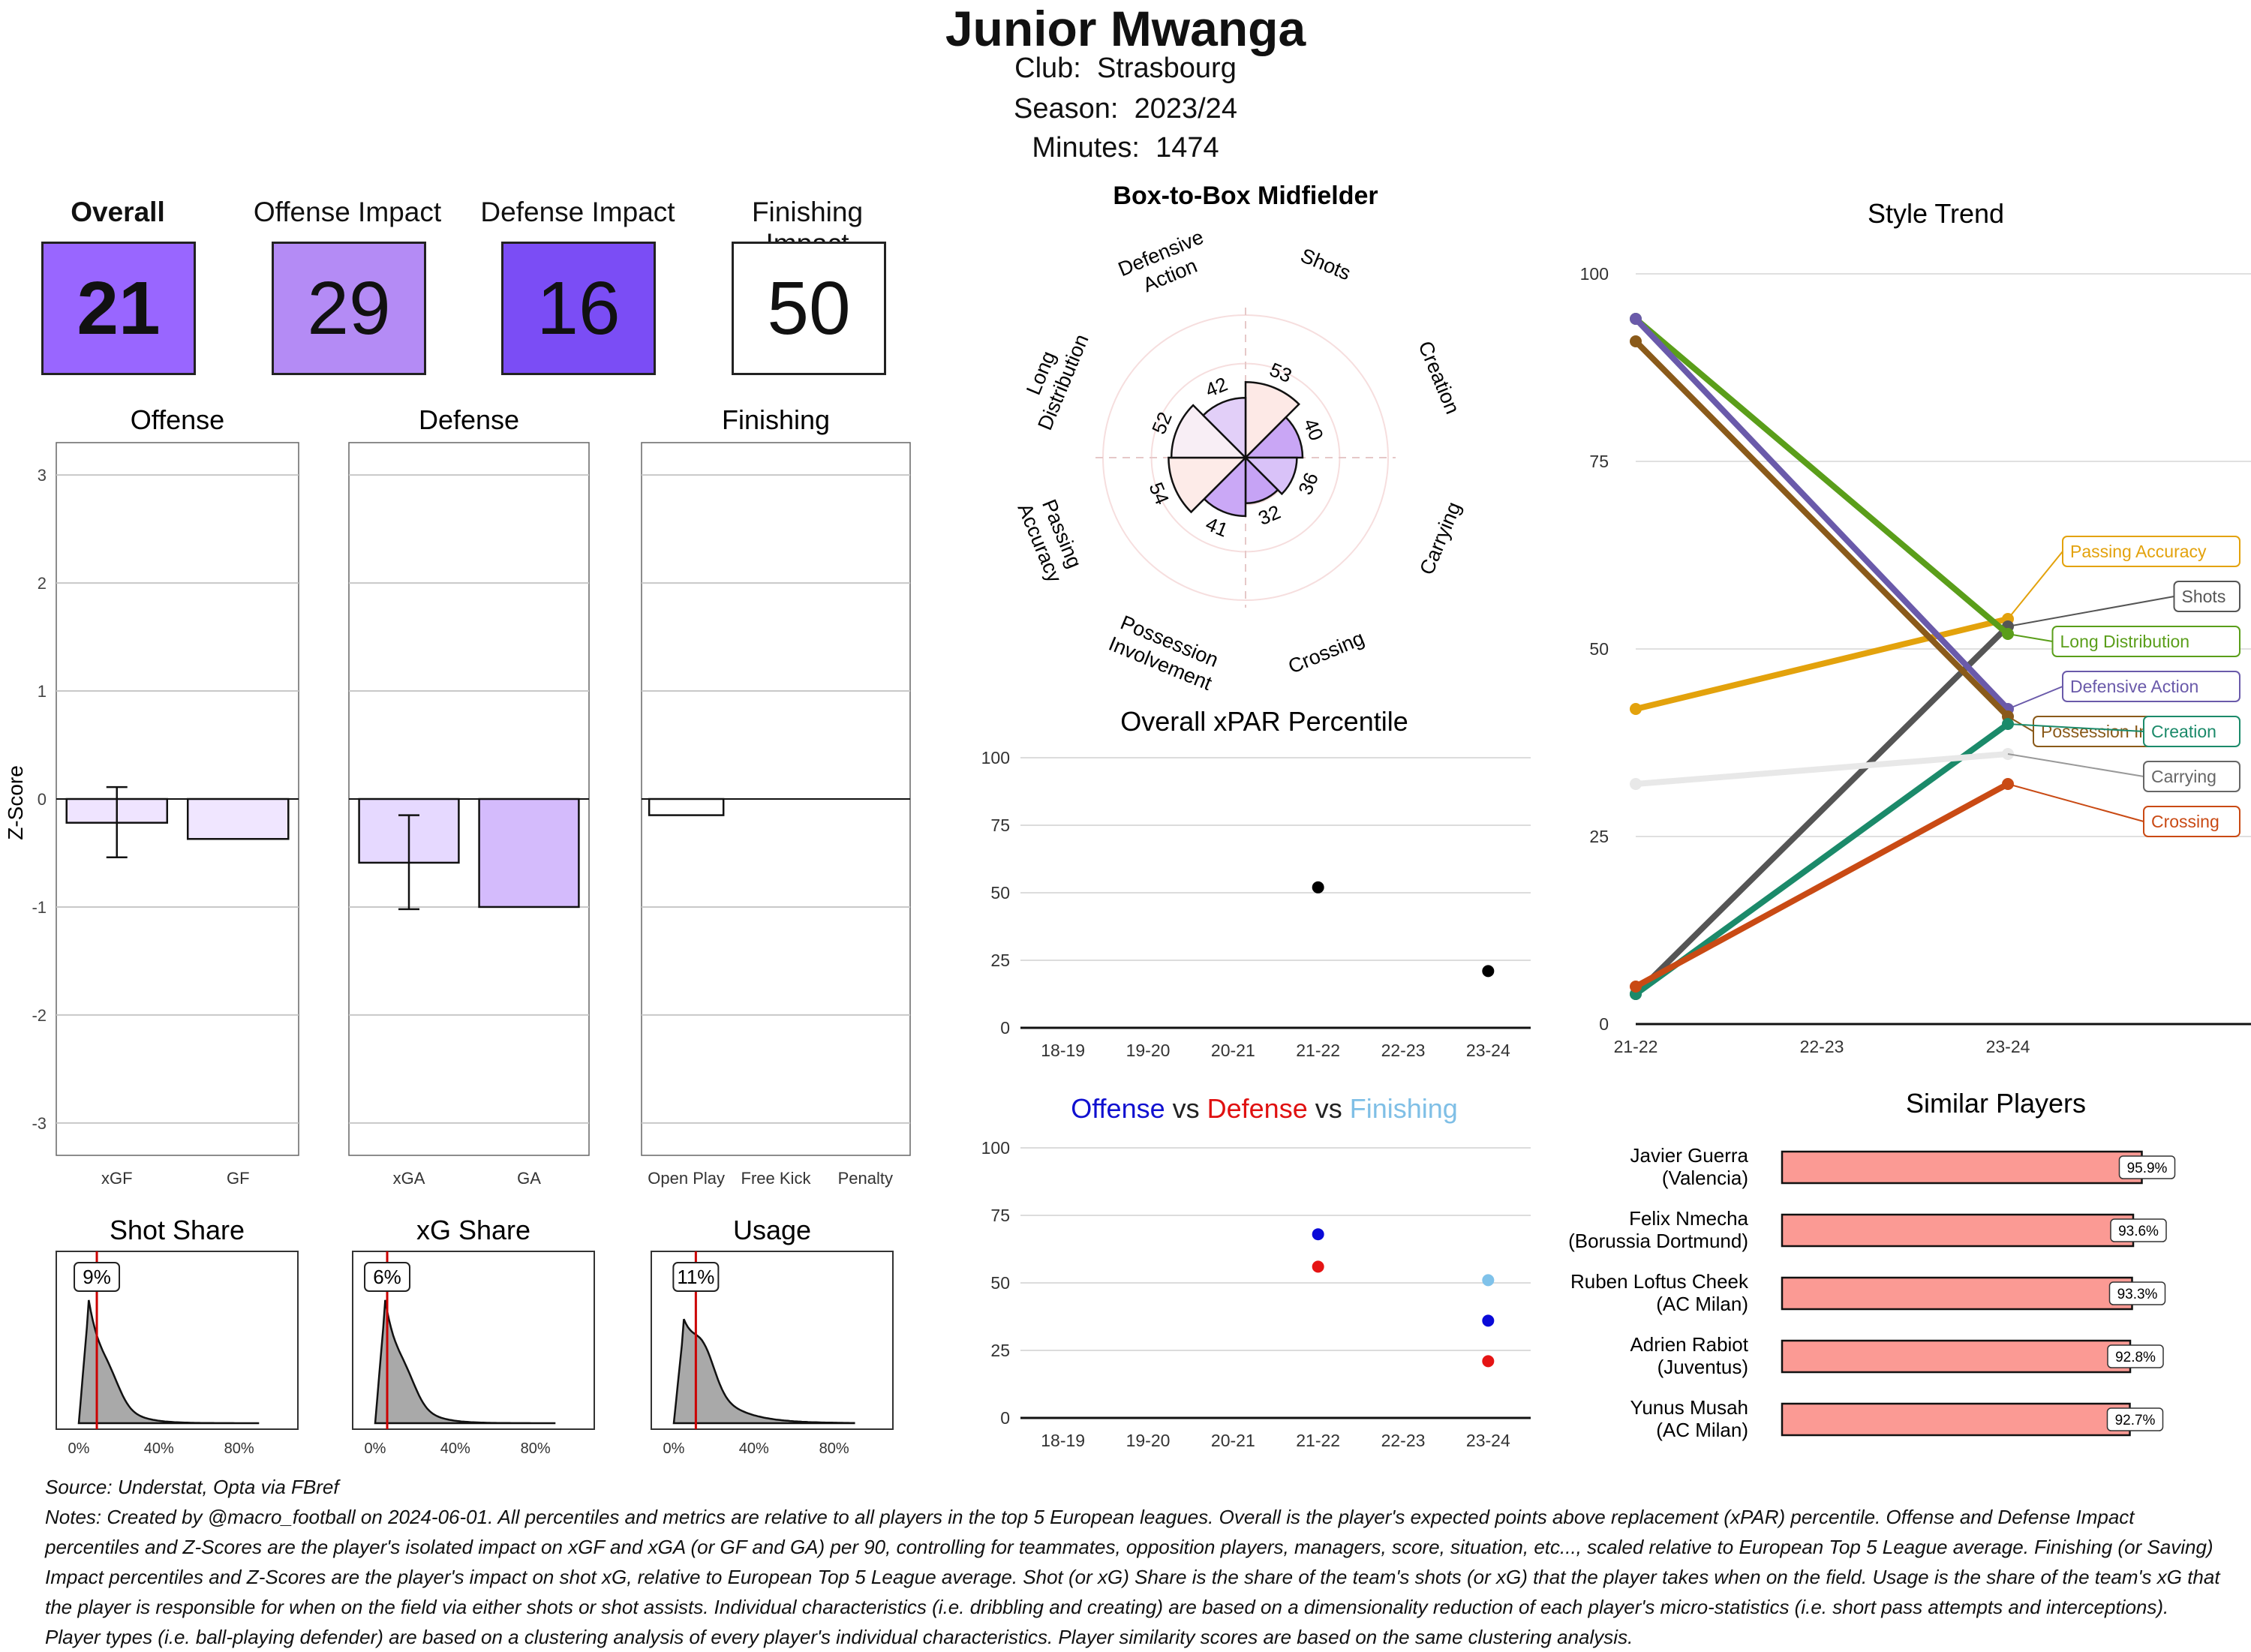 This screenshot has height=1652, width=2251. Describe the element at coordinates (2134, 686) in the screenshot. I see `trend-label-defensive-action: Defensive Action` at that location.